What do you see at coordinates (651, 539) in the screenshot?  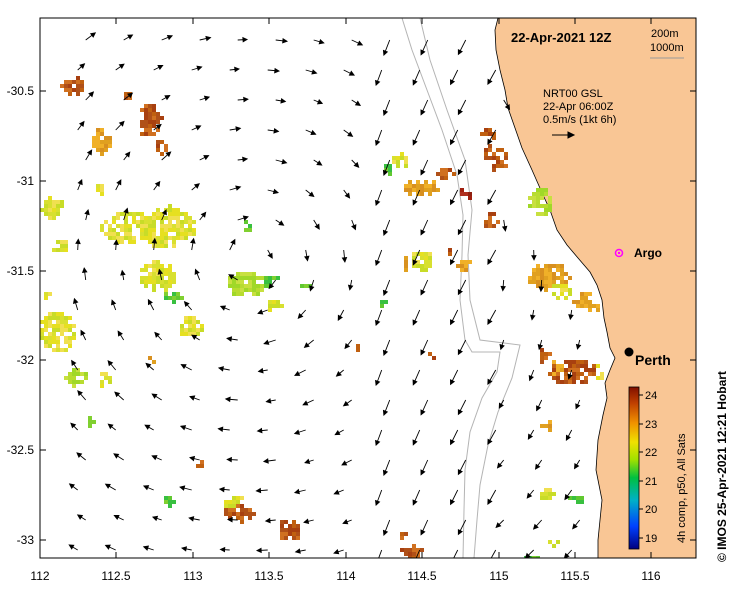 I see `colorbar-tick-label: 19` at bounding box center [651, 539].